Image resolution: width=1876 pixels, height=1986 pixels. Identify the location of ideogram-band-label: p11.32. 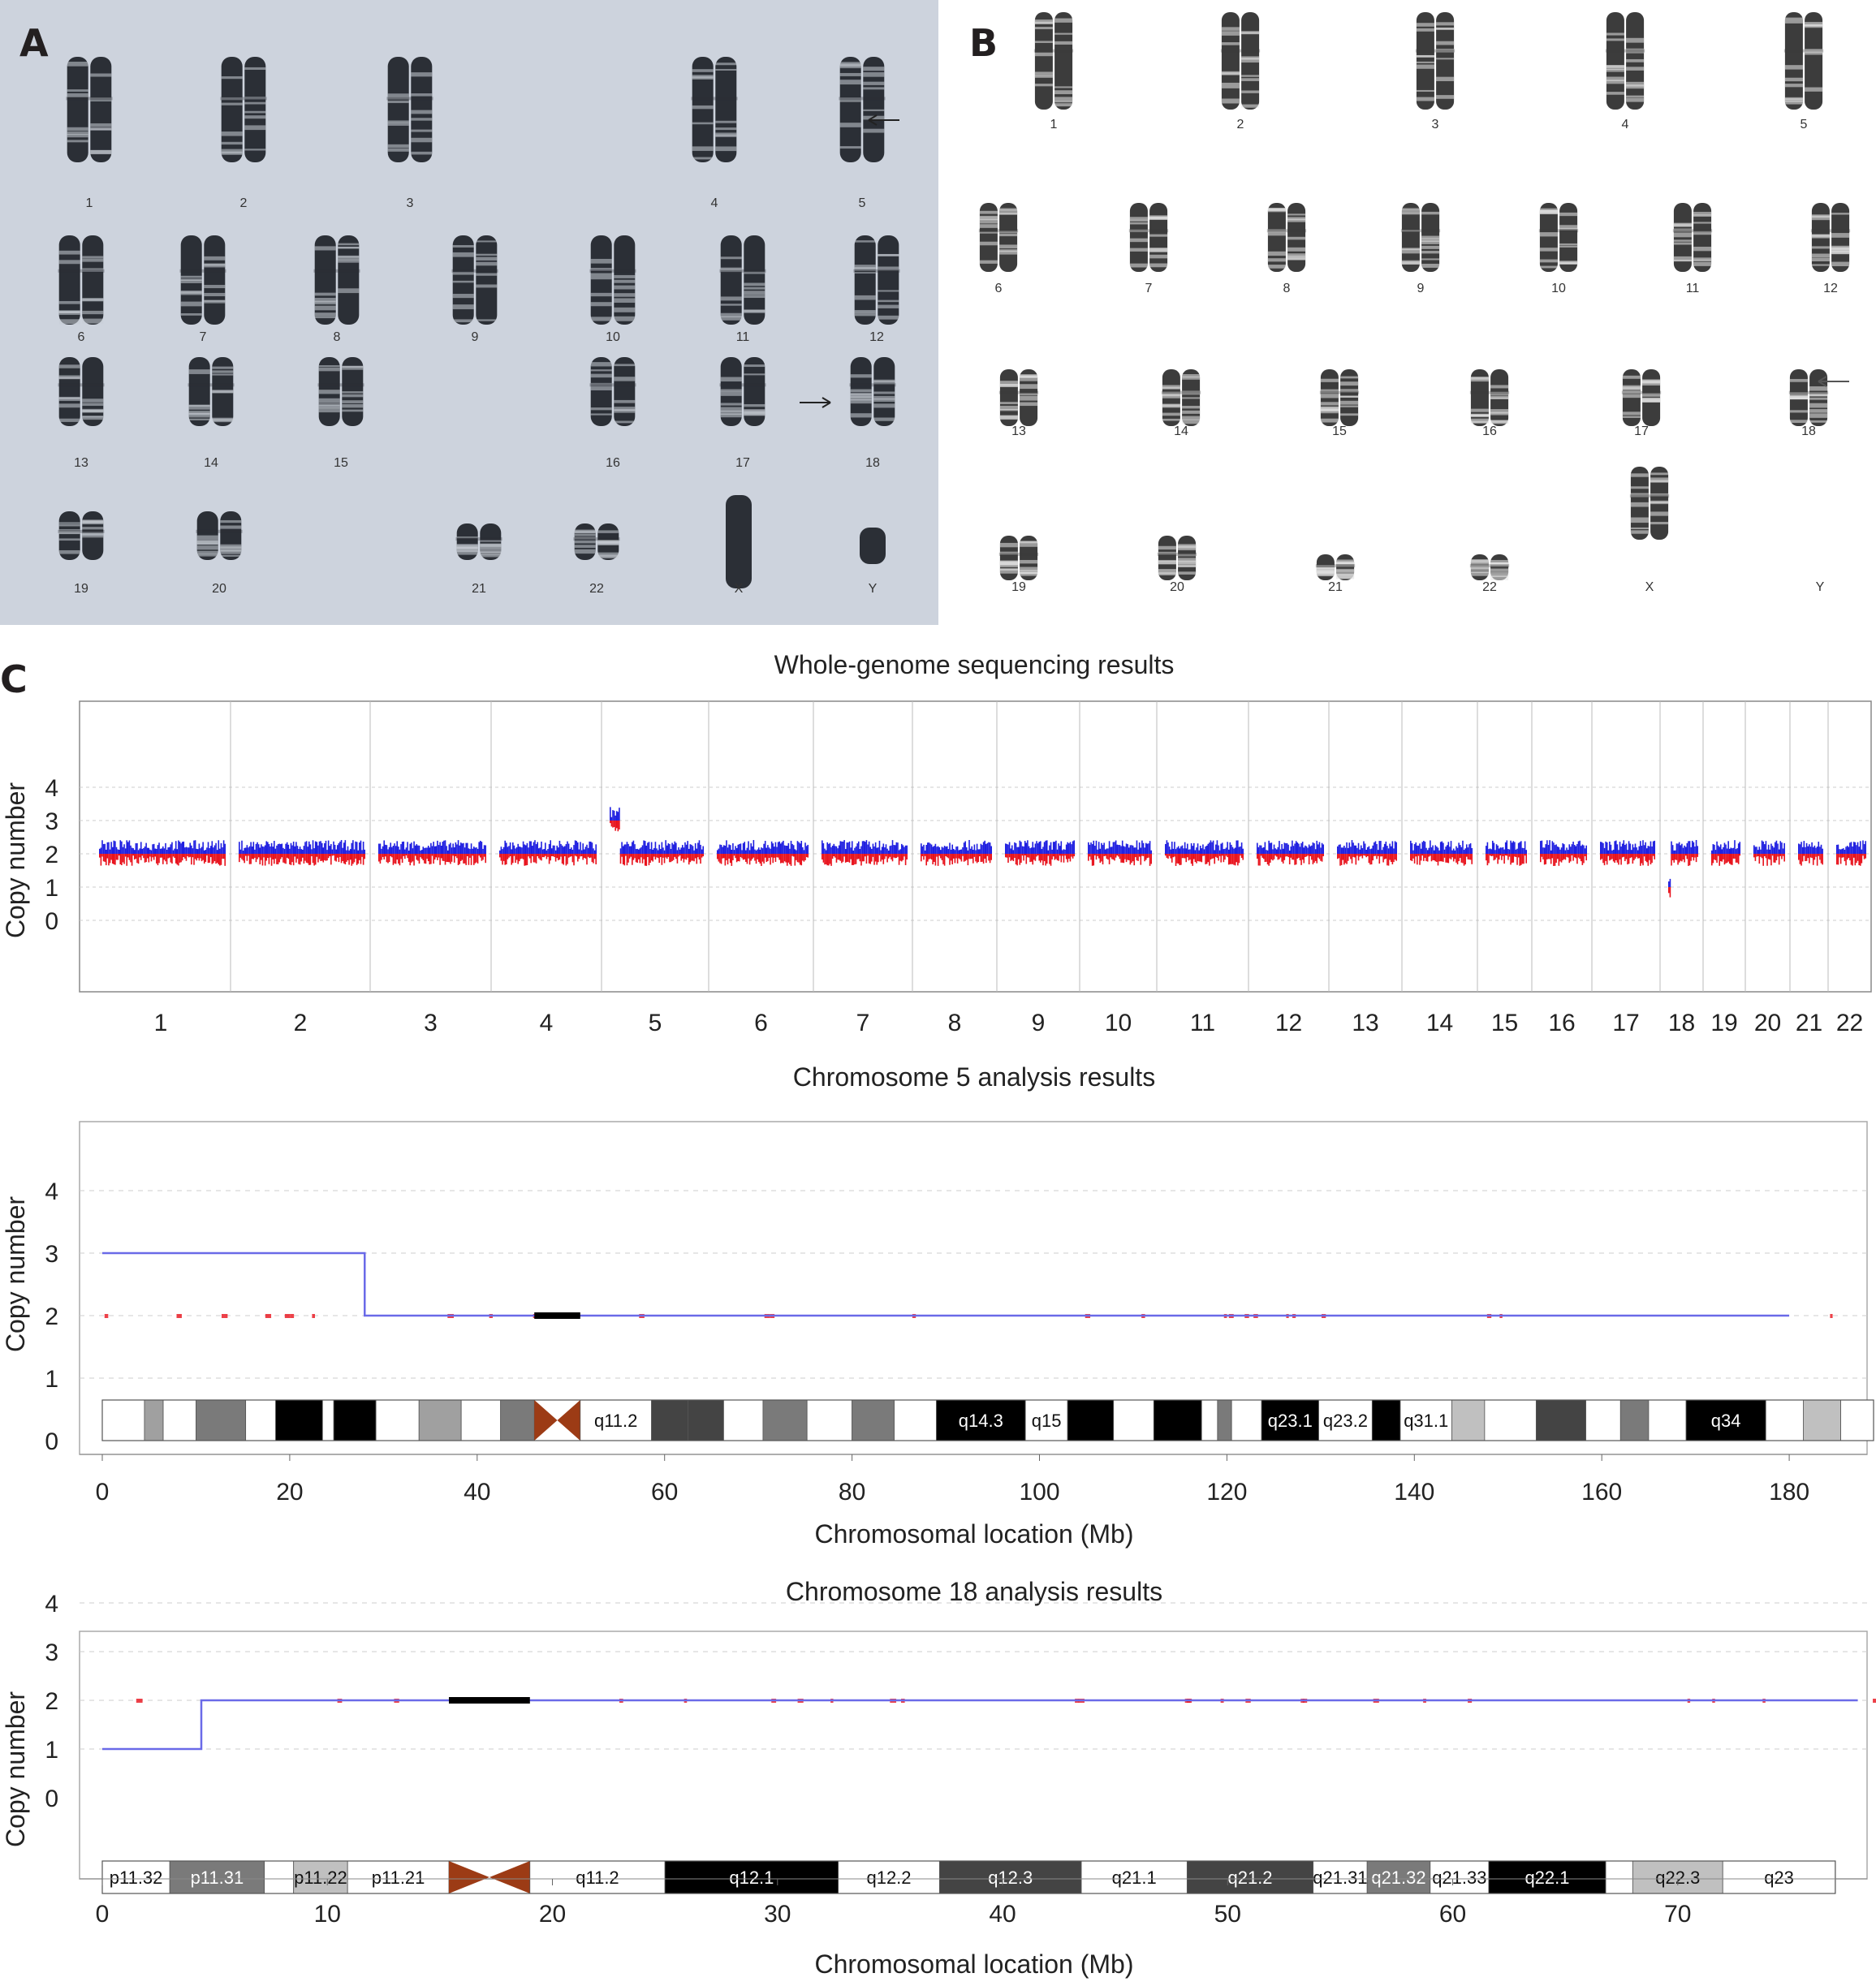
(136, 1878).